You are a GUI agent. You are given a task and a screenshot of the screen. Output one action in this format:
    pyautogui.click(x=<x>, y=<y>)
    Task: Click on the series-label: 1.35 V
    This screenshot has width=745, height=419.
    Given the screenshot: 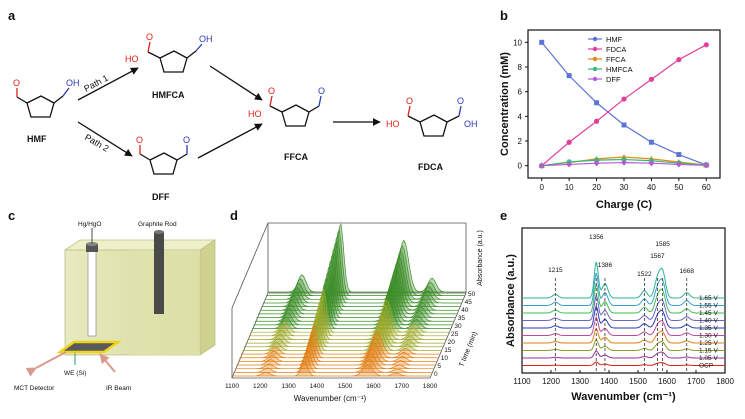 What is the action you would take?
    pyautogui.click(x=708, y=328)
    